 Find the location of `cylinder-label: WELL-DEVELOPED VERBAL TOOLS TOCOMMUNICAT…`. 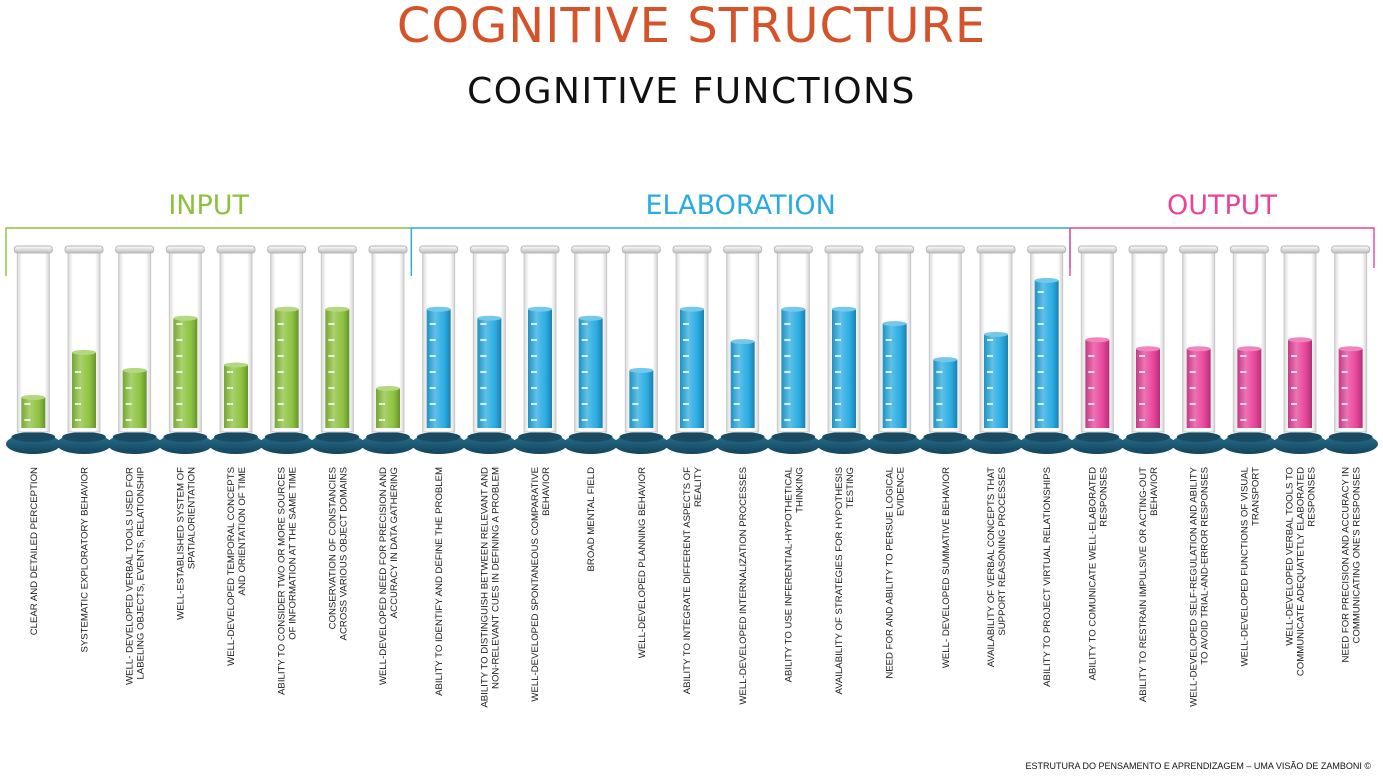

cylinder-label: WELL-DEVELOPED VERBAL TOOLS TOCOMMUNICAT… is located at coordinates (1301, 571).